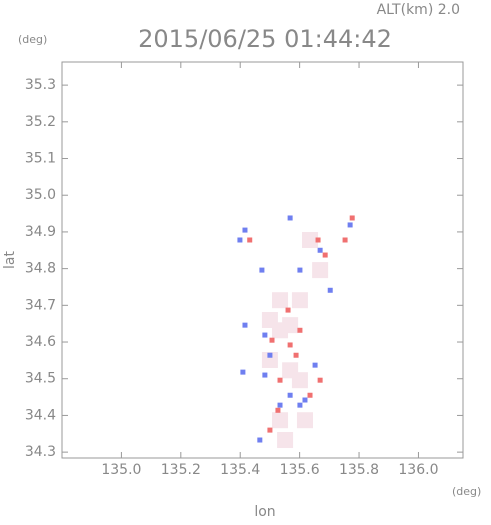  I want to click on y-tick-label: 34.7, so click(40, 305).